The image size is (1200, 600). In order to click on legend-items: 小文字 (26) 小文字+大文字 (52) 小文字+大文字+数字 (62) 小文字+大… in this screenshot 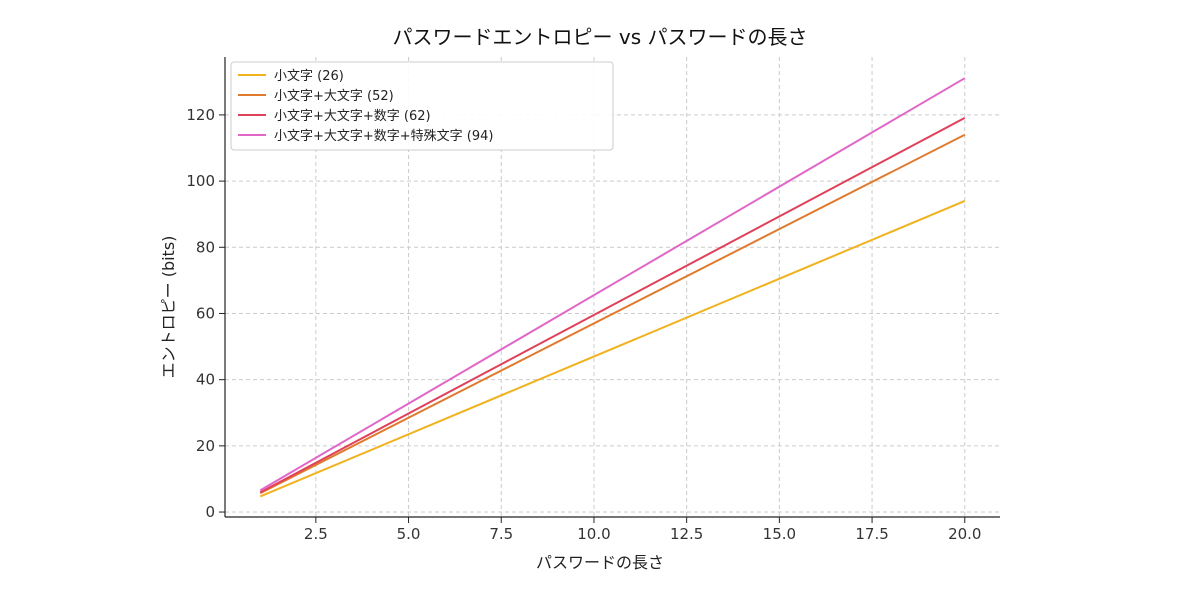, I will do `click(366, 106)`.